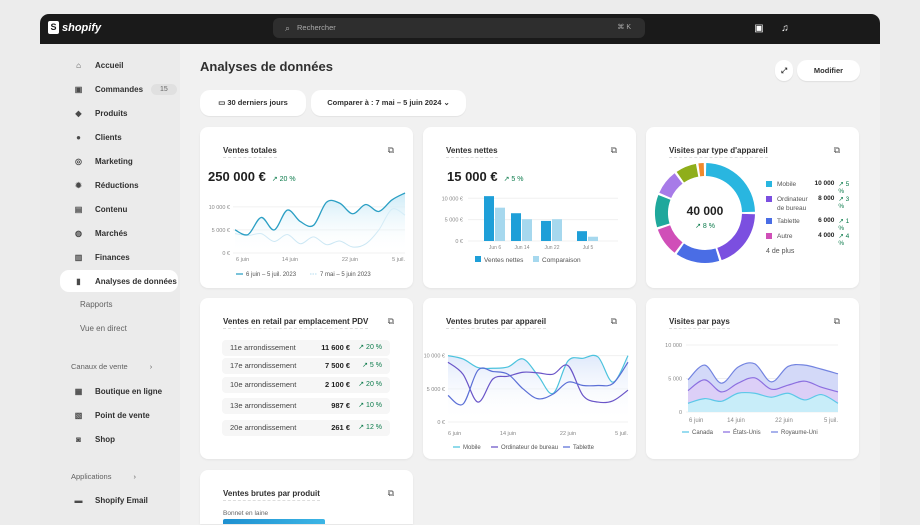 The image size is (920, 525). Describe the element at coordinates (736, 237) in the screenshot. I see `donut-segment-ordinateur-de-bureau` at that location.